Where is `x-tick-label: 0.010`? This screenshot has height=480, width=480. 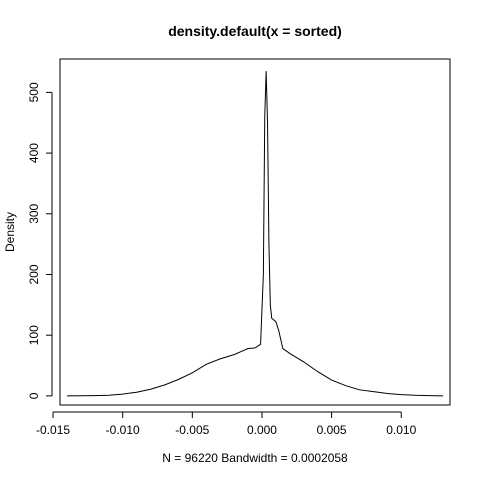
x-tick-label: 0.010 is located at coordinates (401, 430).